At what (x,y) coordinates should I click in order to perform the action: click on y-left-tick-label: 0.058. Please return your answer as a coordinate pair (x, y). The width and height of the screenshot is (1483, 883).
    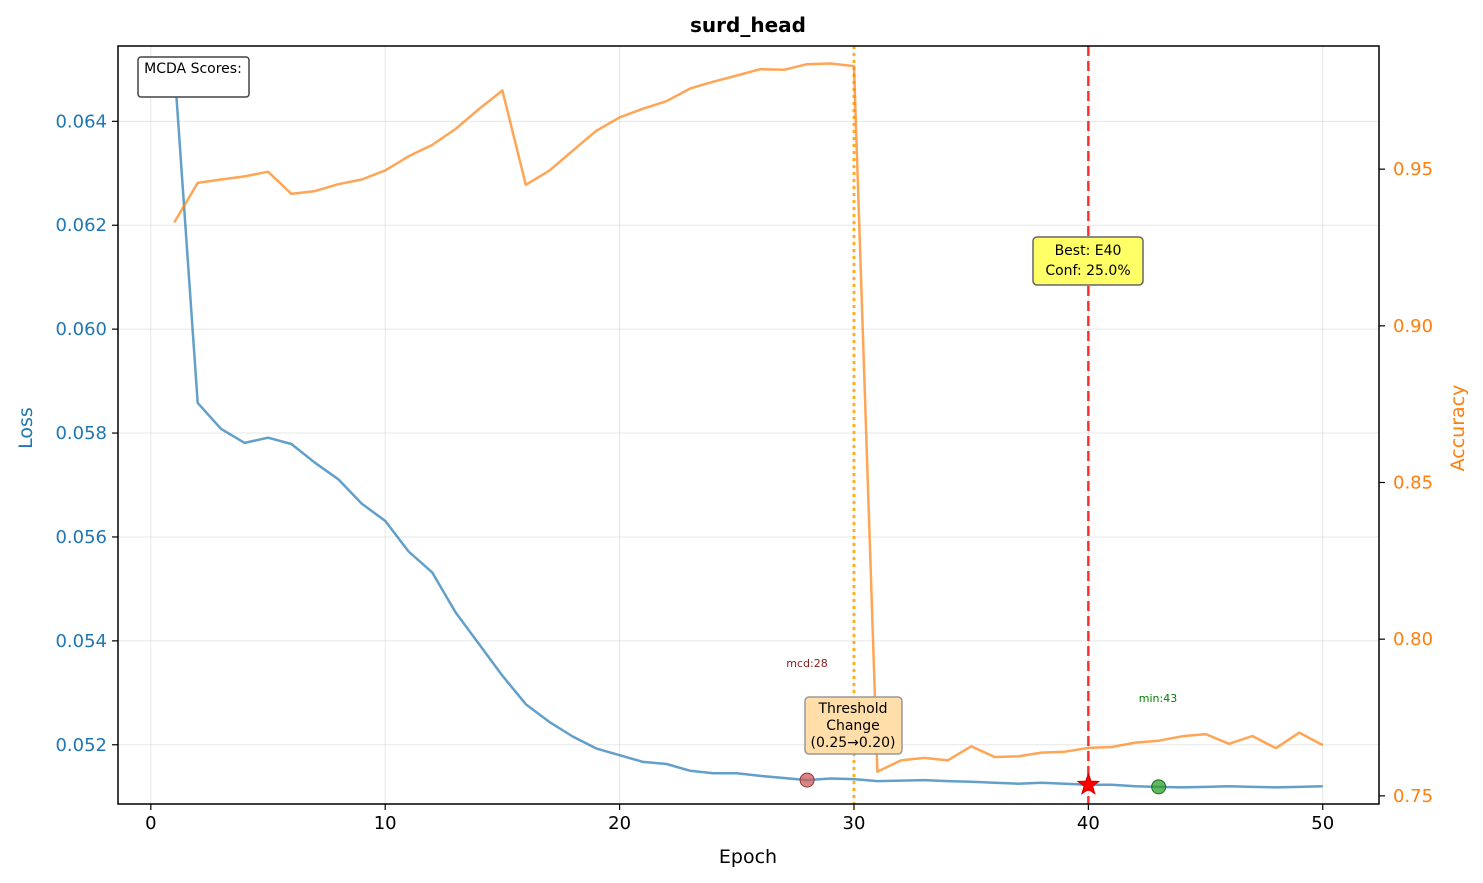
    Looking at the image, I should click on (81, 433).